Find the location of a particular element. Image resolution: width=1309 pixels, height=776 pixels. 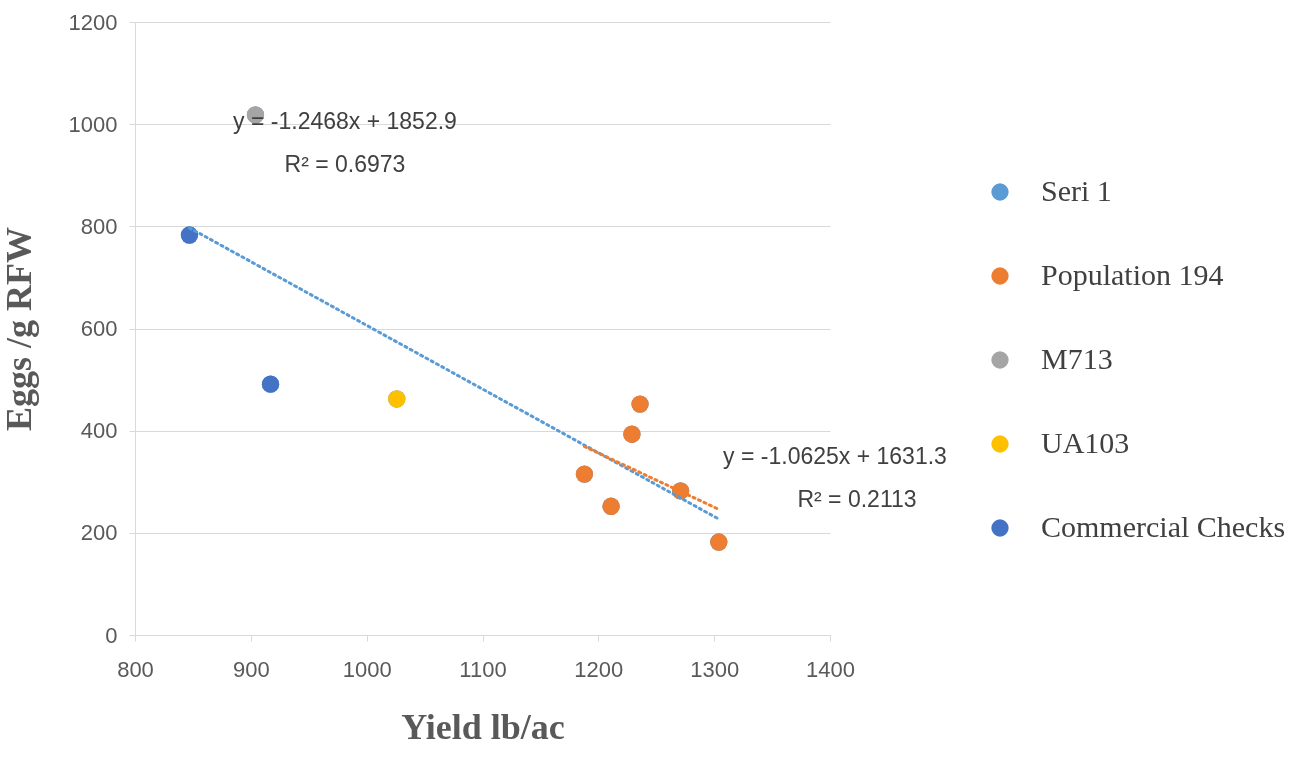

legend-label: Seri 1 is located at coordinates (1076, 190).